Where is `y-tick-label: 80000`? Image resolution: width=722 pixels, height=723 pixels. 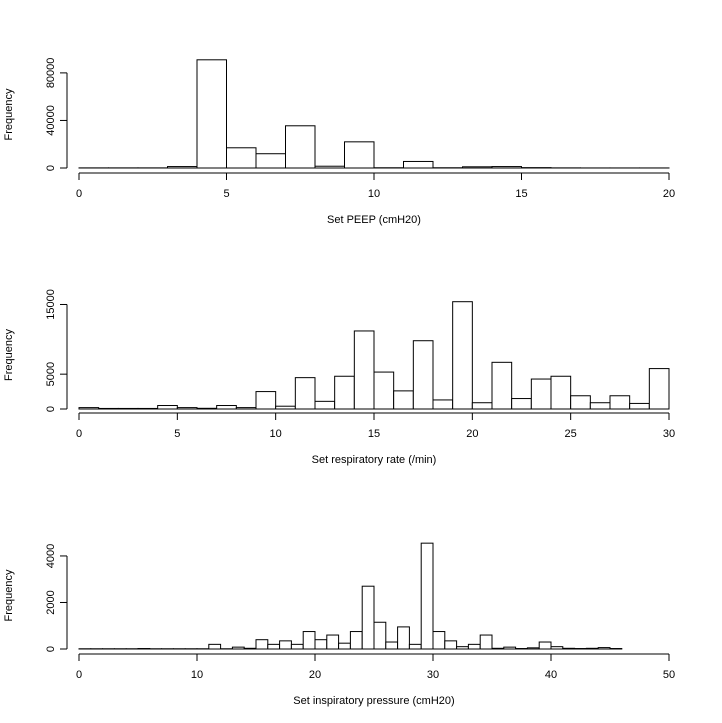 y-tick-label: 80000 is located at coordinates (51, 73).